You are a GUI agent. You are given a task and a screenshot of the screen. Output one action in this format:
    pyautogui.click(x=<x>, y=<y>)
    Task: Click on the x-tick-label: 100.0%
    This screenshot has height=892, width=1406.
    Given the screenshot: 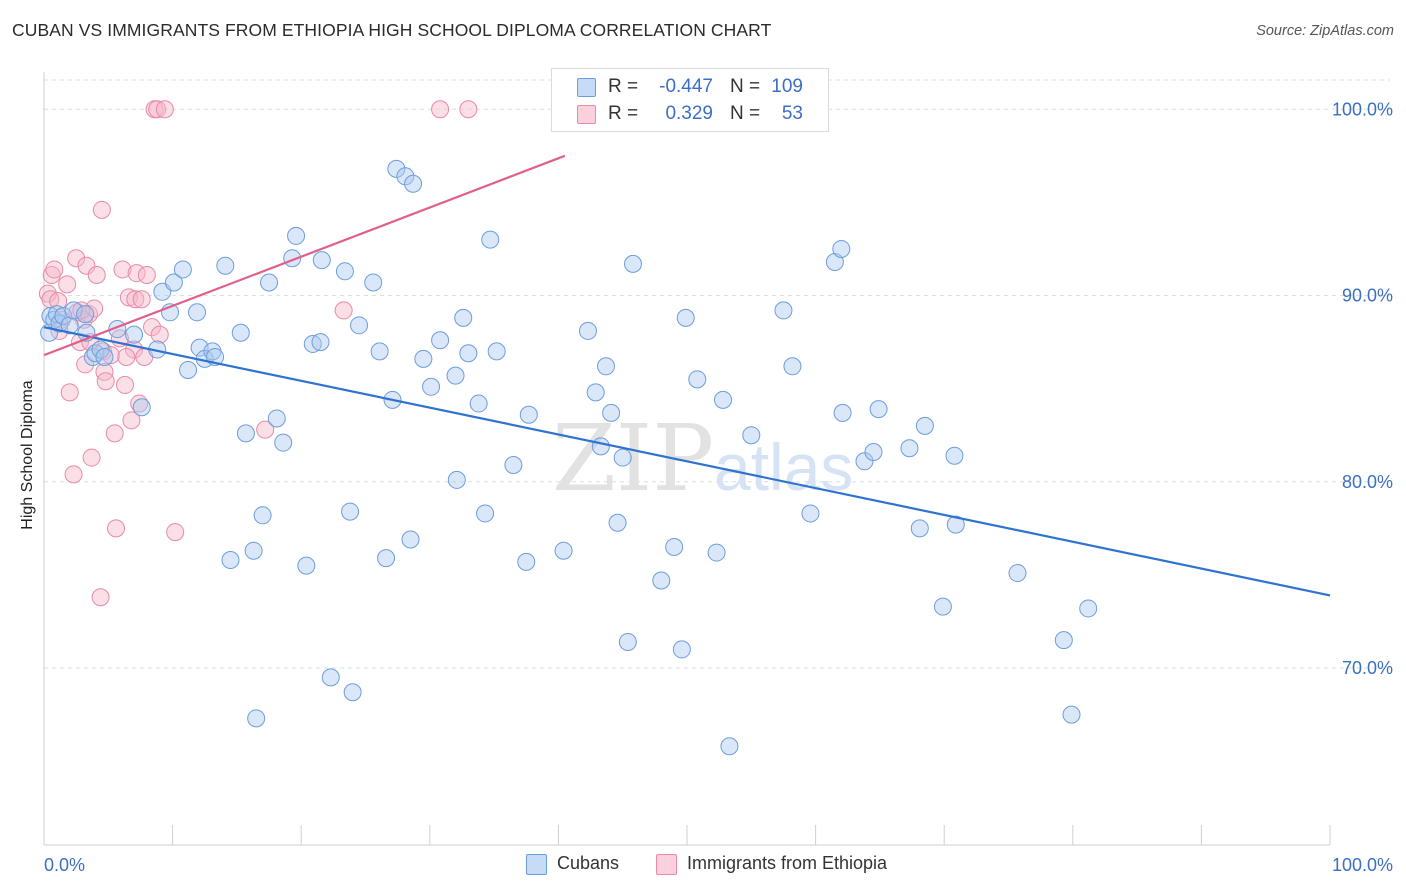 What is the action you would take?
    pyautogui.click(x=1362, y=865)
    